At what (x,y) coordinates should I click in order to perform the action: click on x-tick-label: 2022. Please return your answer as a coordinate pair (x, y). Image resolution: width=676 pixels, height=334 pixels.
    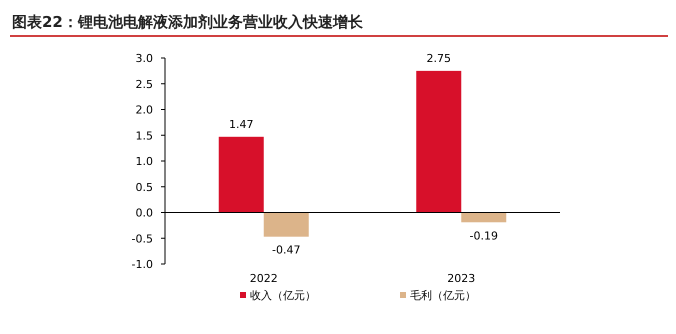
    Looking at the image, I should click on (264, 278).